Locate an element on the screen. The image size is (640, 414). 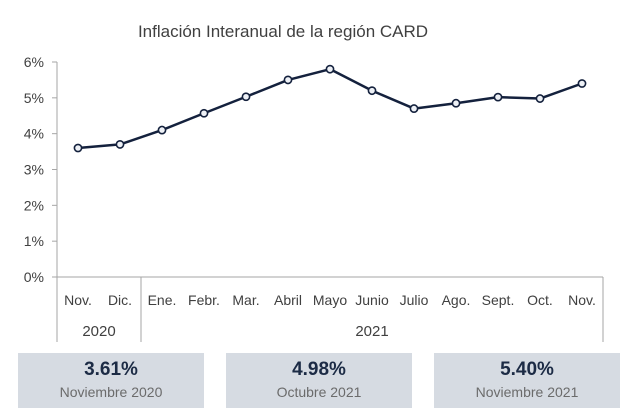
stat-card-nov-2021: 5.40% Noviembre 2021 is located at coordinates (527, 380).